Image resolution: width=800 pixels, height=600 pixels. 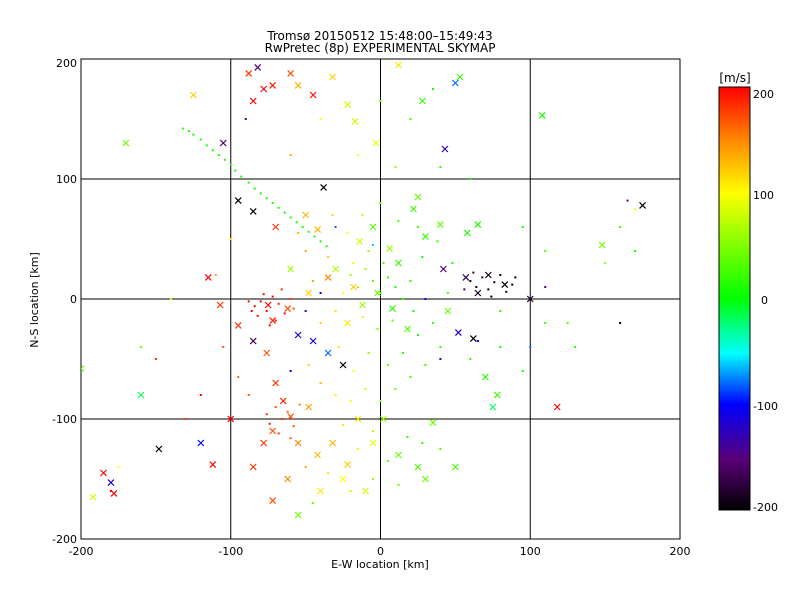 What do you see at coordinates (748, 292) in the screenshot?
I see `colorbar: [m/s] 200 100 0 -100 -200` at bounding box center [748, 292].